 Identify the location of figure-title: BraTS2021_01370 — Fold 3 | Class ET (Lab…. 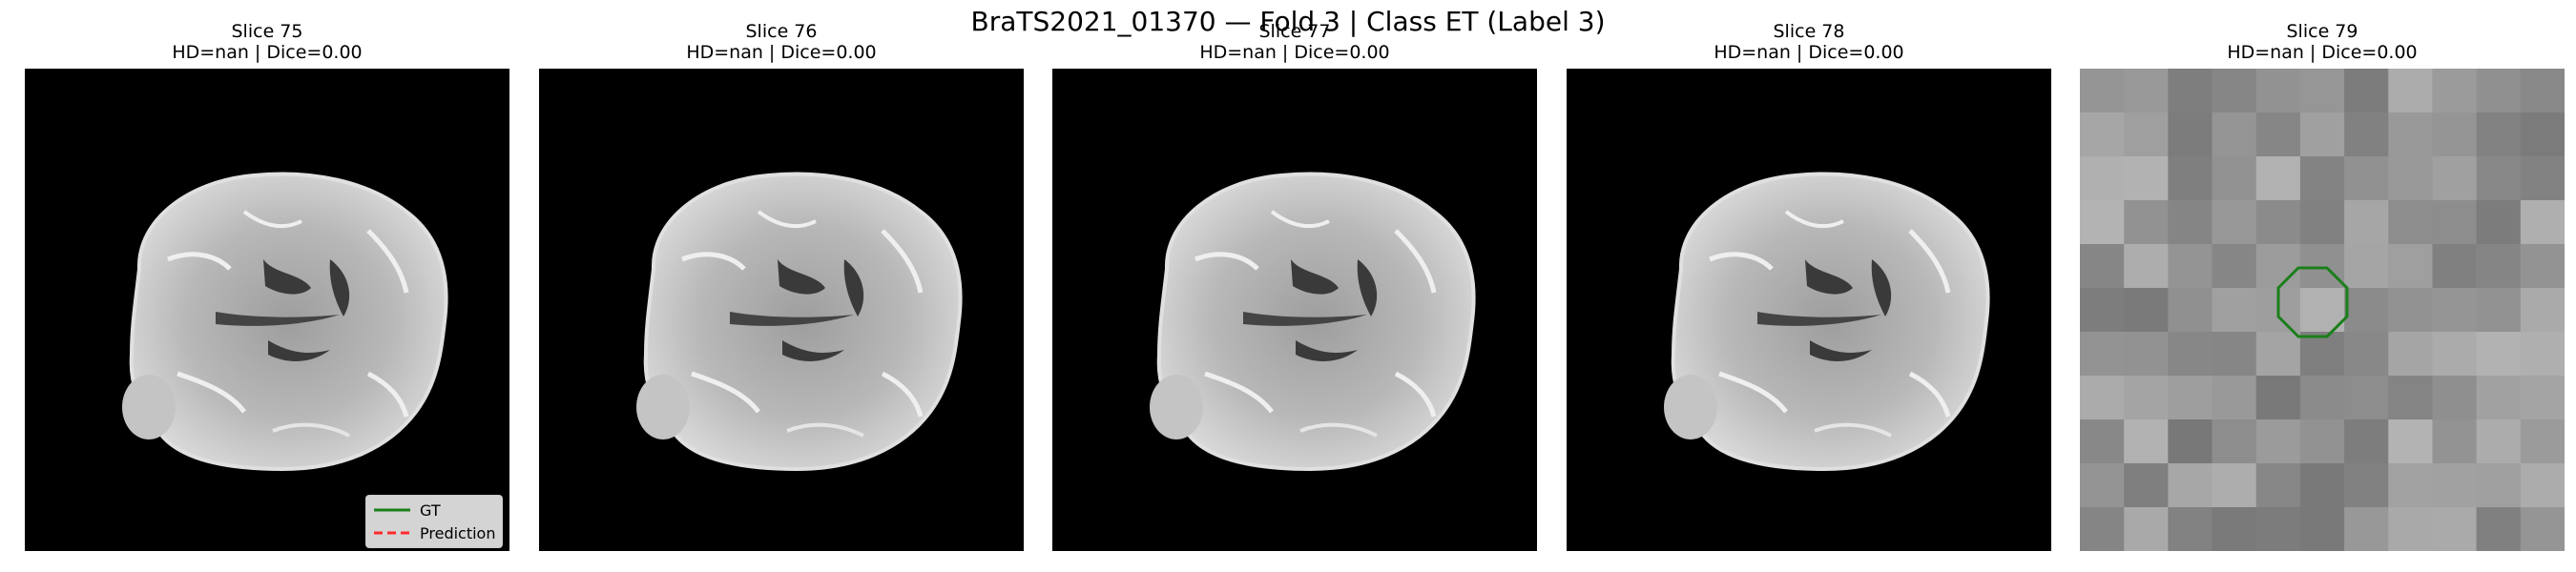
(1288, 21).